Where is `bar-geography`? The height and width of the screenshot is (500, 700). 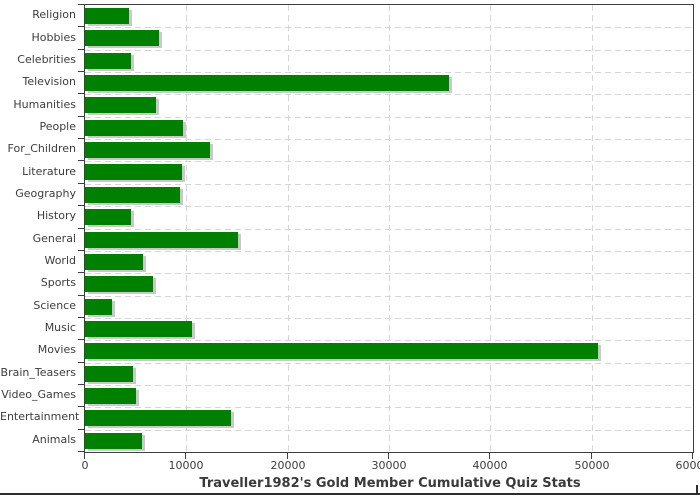
bar-geography is located at coordinates (132, 195).